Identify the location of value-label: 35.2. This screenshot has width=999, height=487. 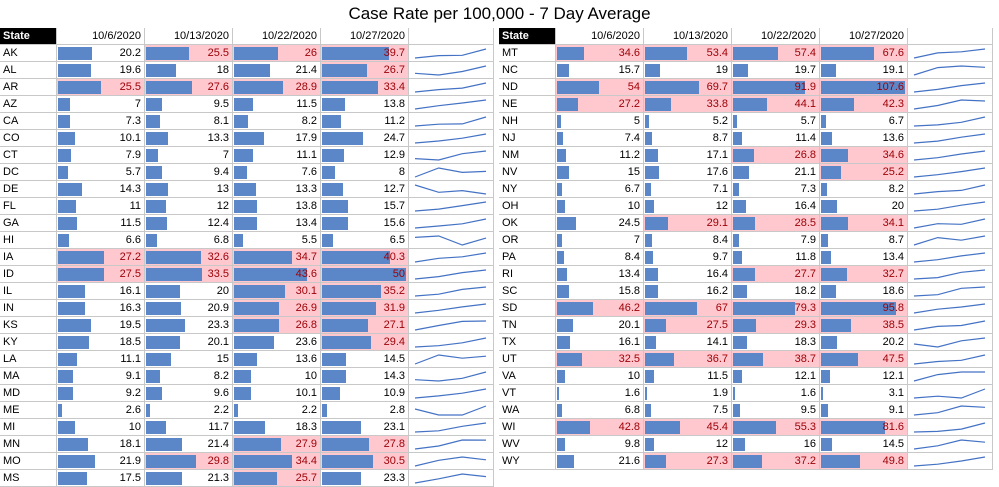
(394, 291).